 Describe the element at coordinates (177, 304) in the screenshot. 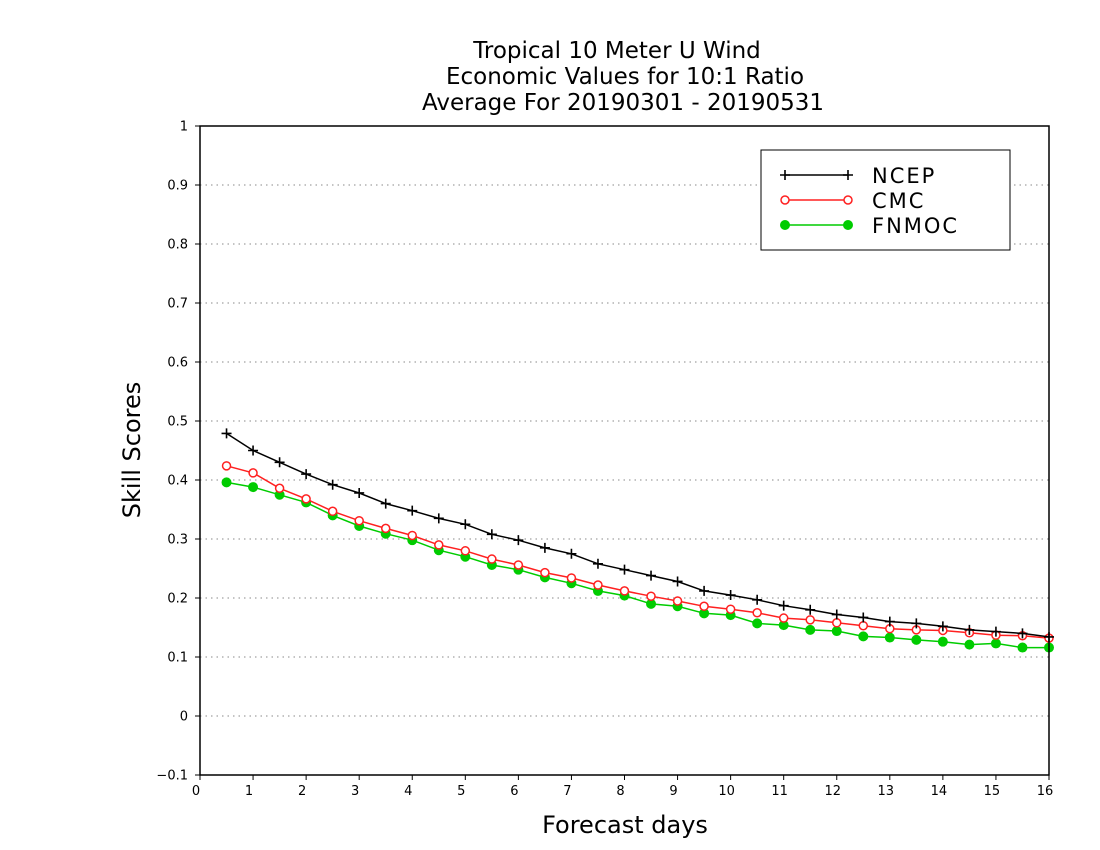

I see `y-tick-label: 0.7` at that location.